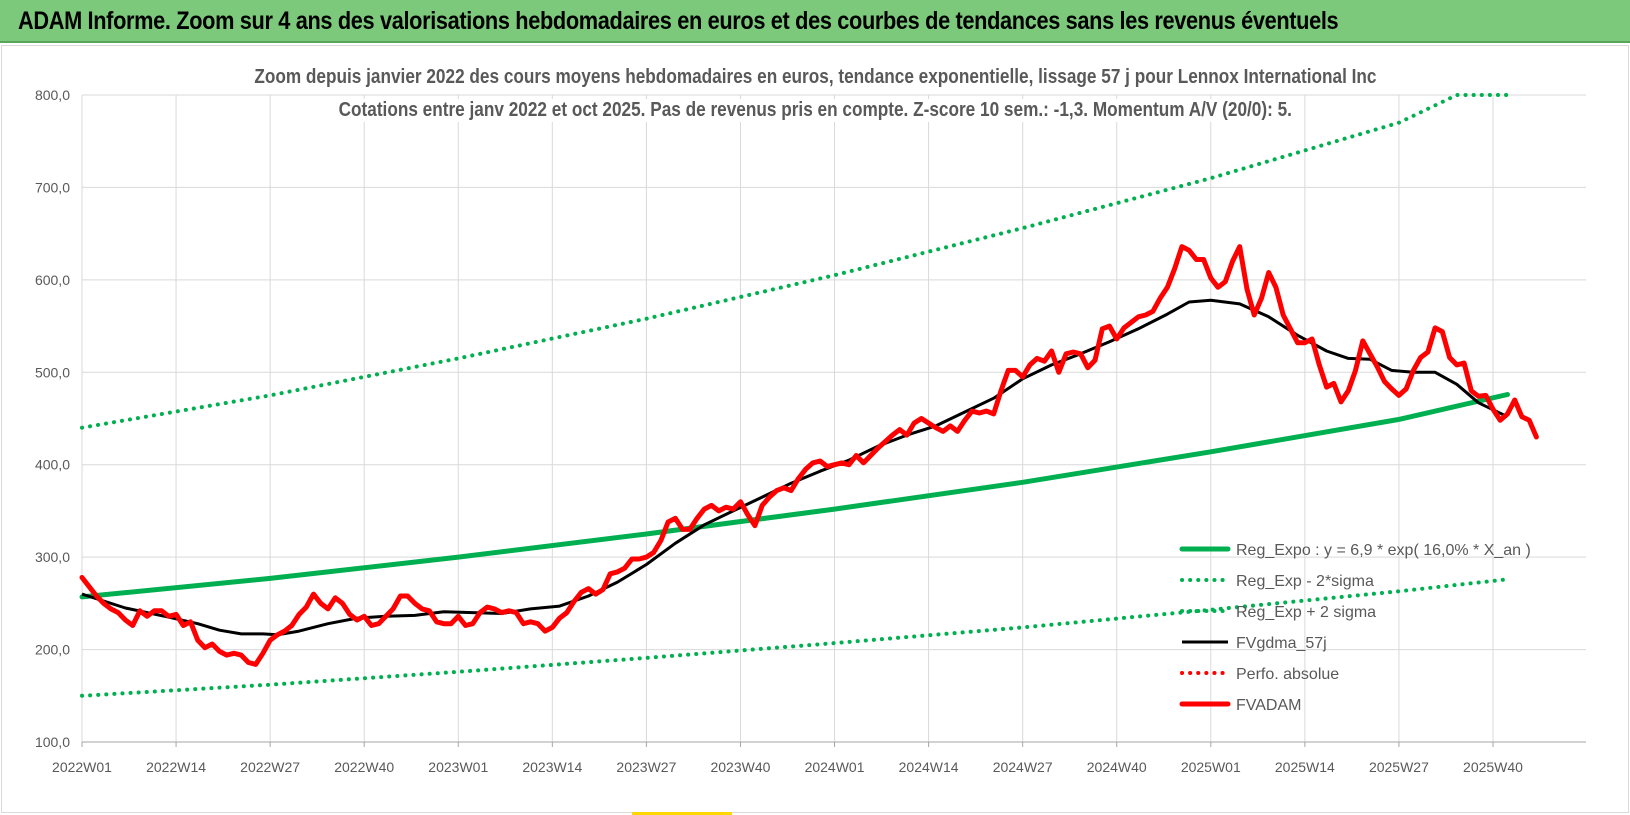 Image resolution: width=1630 pixels, height=815 pixels. I want to click on x-tick-label: 2024W14, so click(929, 767).